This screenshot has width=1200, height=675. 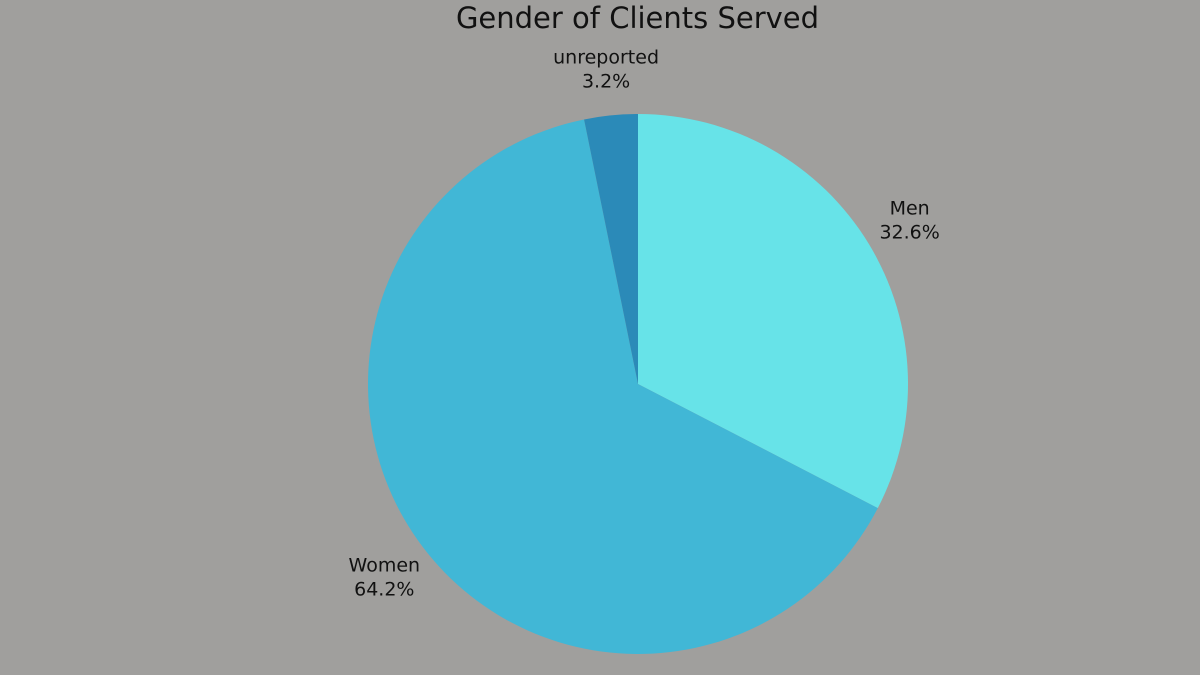 I want to click on slice-label-name: Women, so click(x=385, y=566).